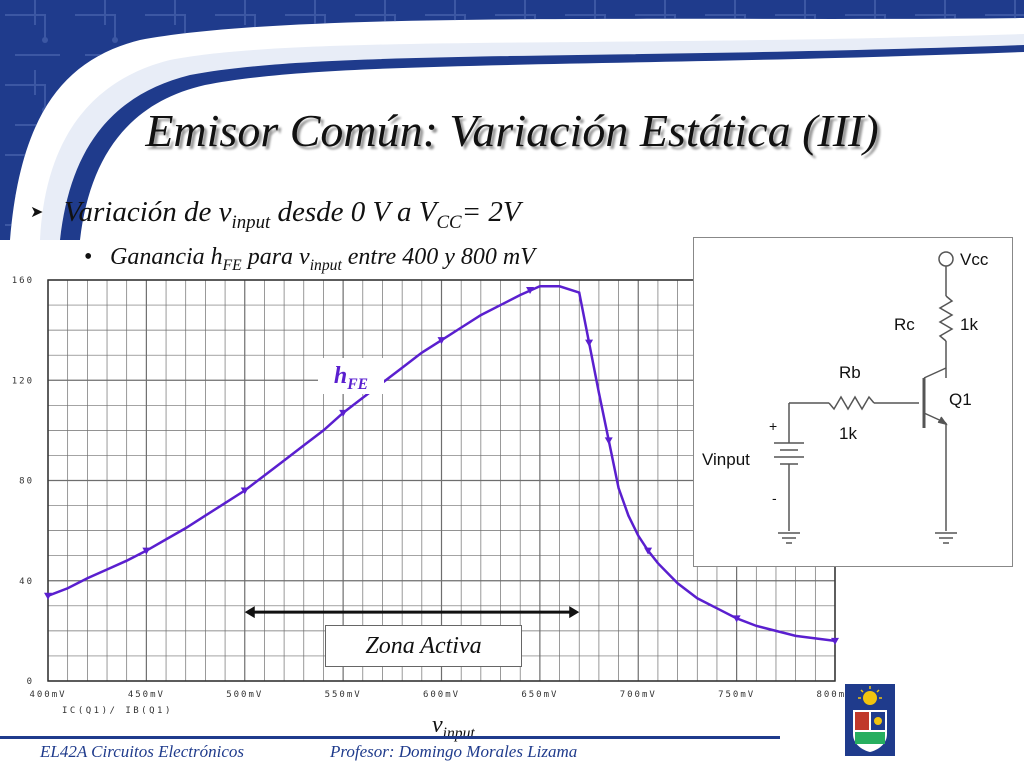 This screenshot has height=768, width=1024. What do you see at coordinates (441, 695) in the screenshot?
I see `x-tick-label: 600mV` at bounding box center [441, 695].